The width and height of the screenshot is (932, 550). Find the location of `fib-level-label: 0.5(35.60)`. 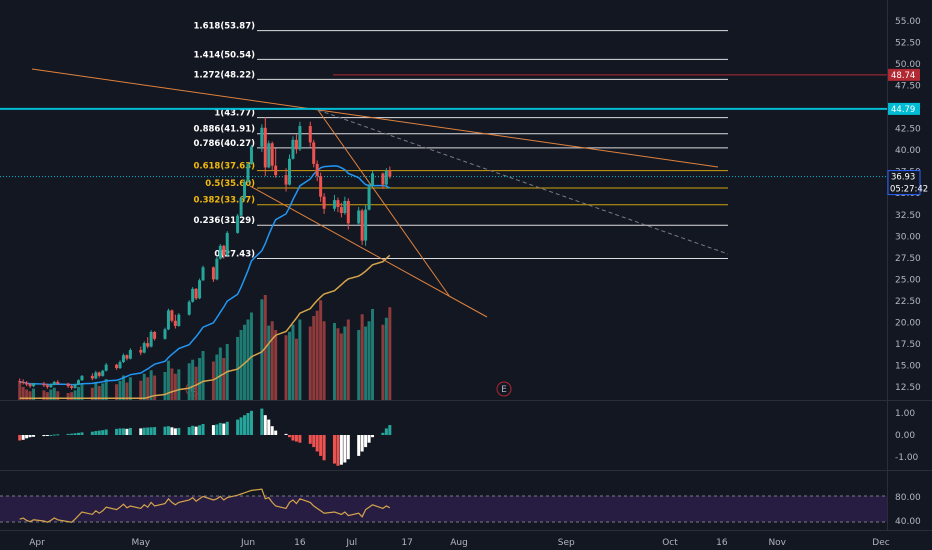

fib-level-label: 0.5(35.60) is located at coordinates (230, 184).